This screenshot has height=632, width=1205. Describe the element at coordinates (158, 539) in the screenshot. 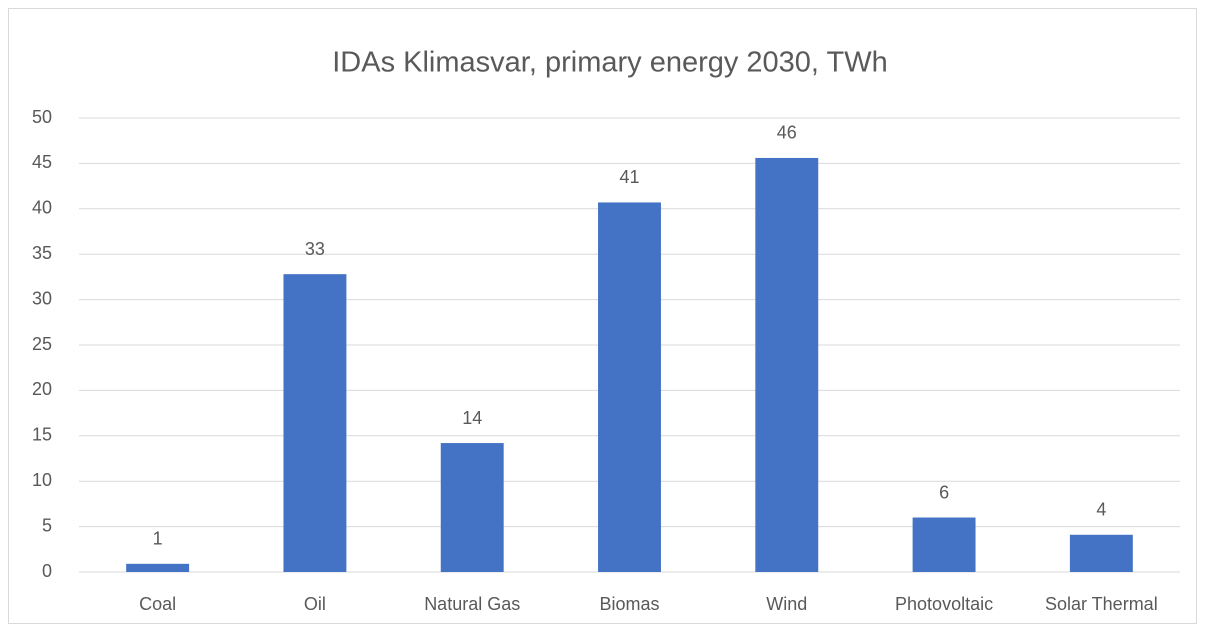

I see `data-label: 1` at that location.